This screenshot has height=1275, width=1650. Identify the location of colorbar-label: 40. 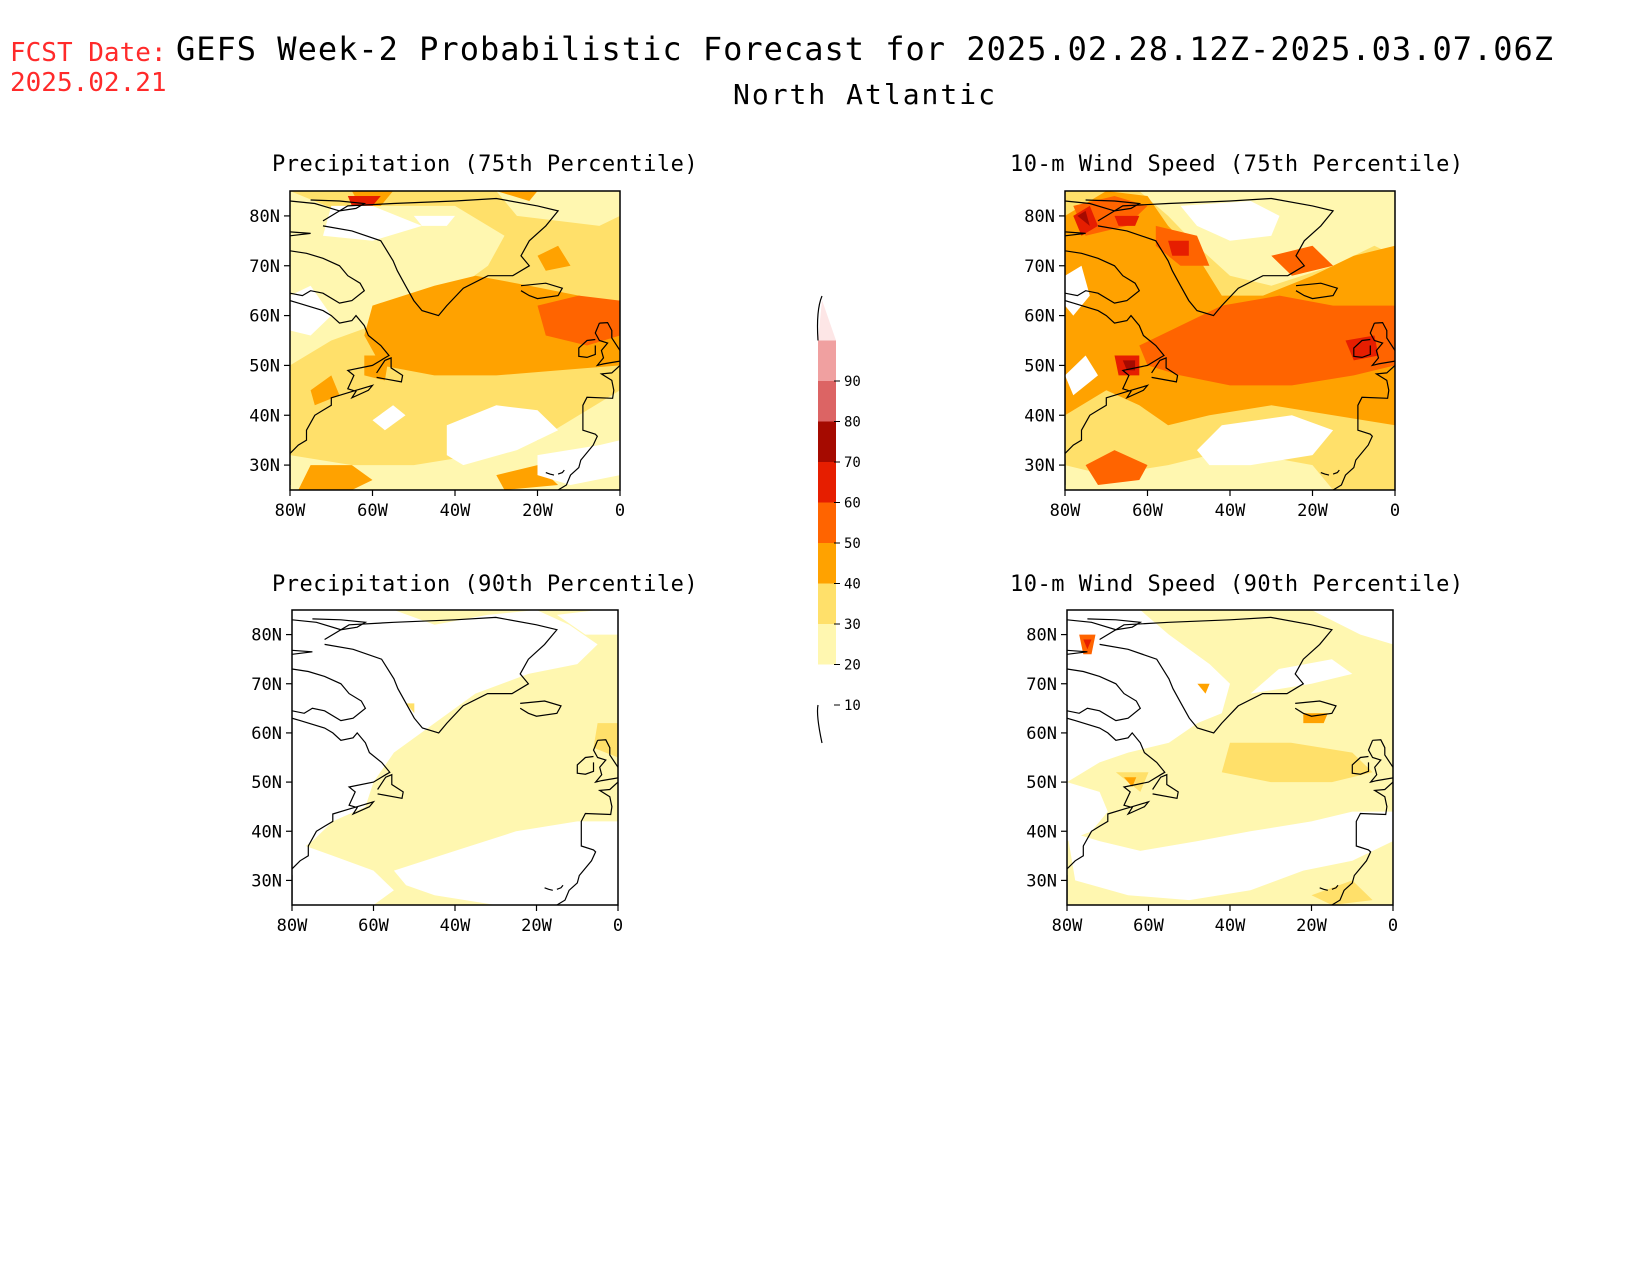
(852, 585).